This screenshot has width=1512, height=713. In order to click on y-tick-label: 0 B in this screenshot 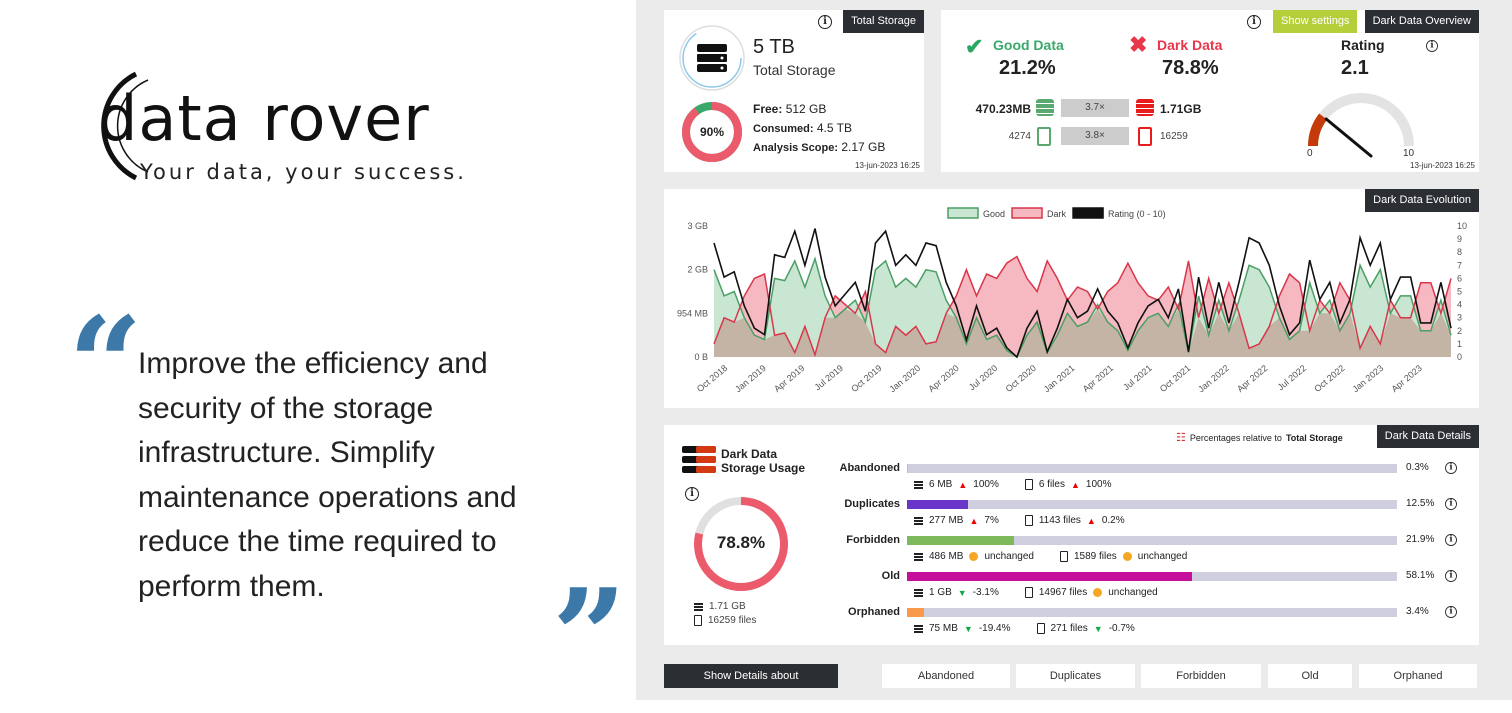, I will do `click(701, 357)`.